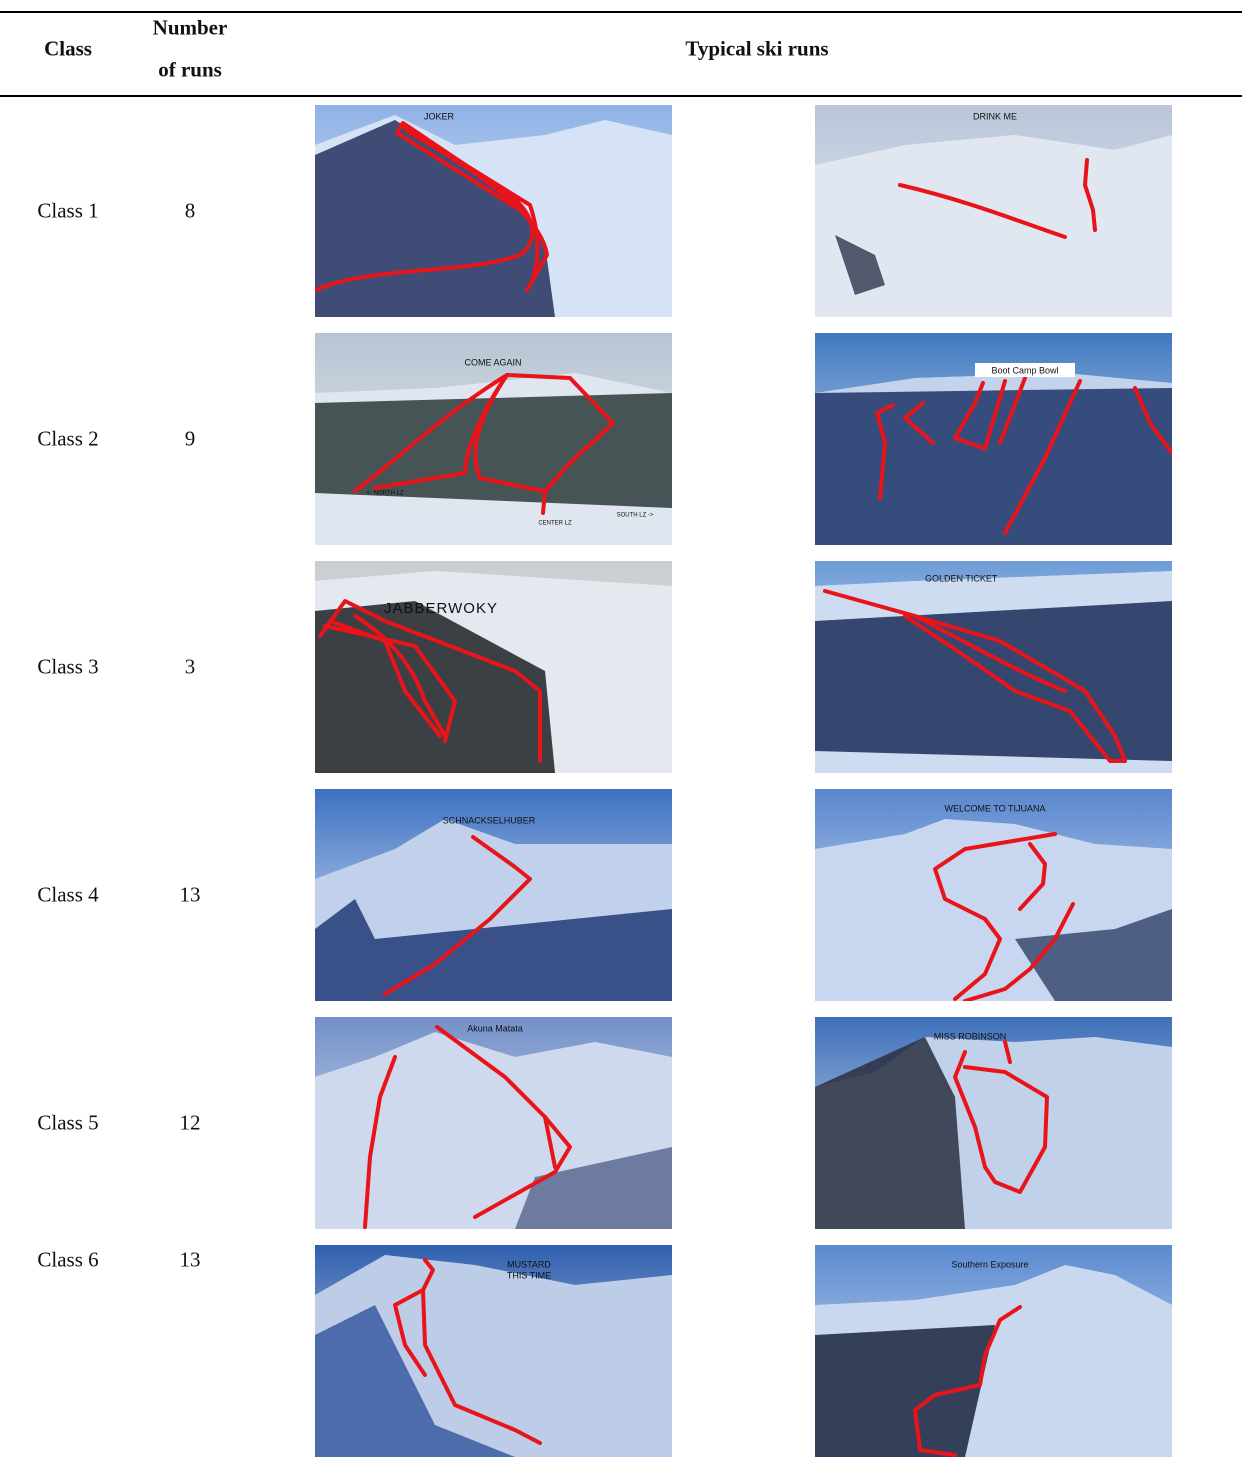 Image resolution: width=1242 pixels, height=1460 pixels. I want to click on class-label: Class 3, so click(68, 666).